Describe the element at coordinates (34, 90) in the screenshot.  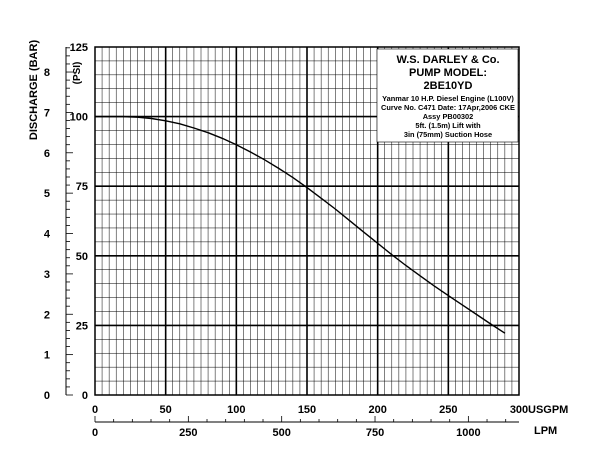
I see `bar-axis-title: DISCHARGE (BAR)` at that location.